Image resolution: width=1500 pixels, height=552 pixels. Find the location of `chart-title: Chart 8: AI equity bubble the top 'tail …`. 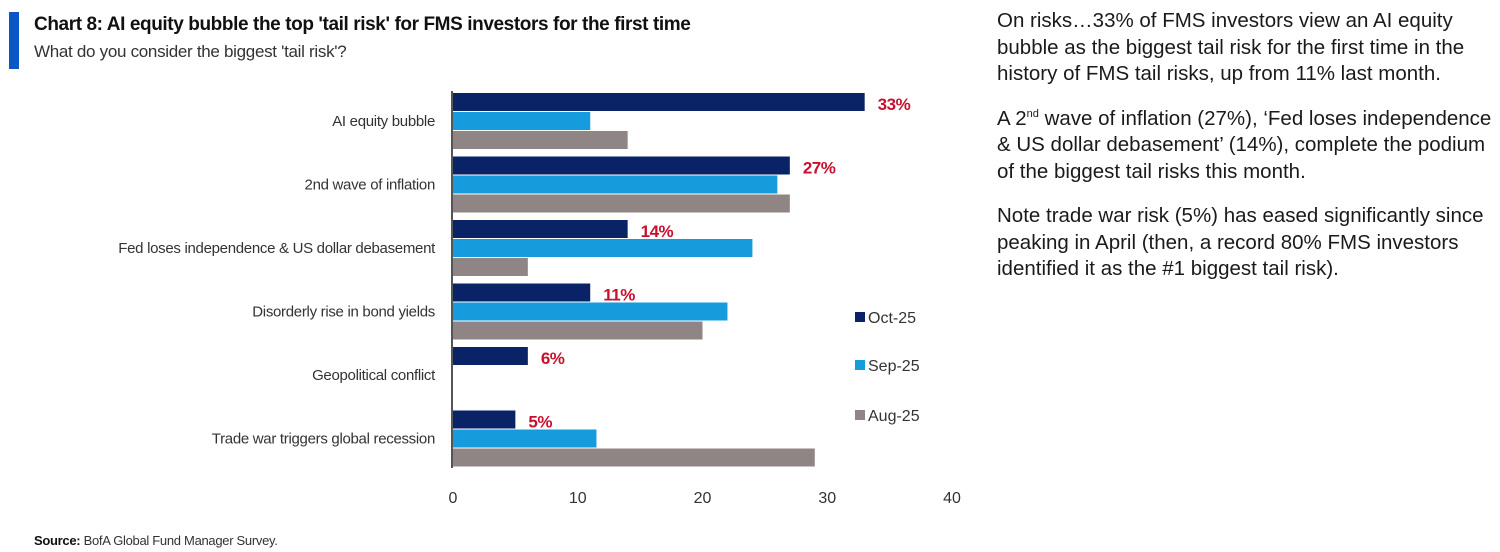

chart-title: Chart 8: AI equity bubble the top 'tail … is located at coordinates (362, 24).